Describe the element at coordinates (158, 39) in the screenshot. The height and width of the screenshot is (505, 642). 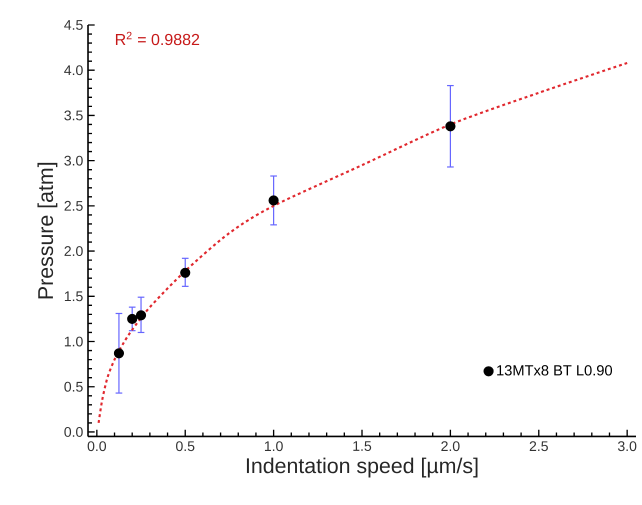
I see `annotation: R$^{2}$ = 0.9882` at that location.